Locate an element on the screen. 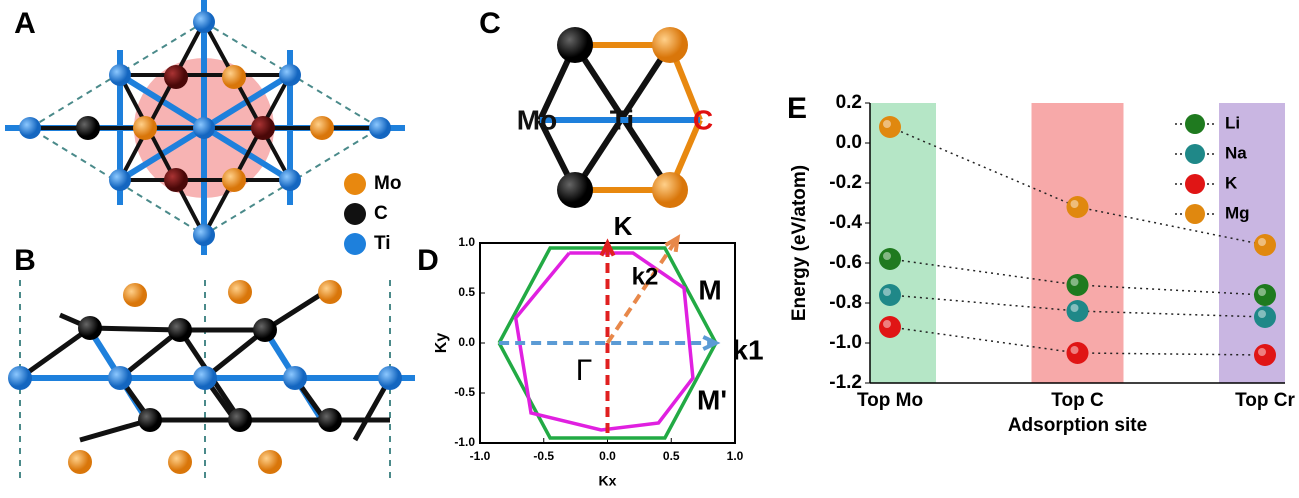 This screenshot has height=498, width=1299. y-axis-label: Ky is located at coordinates (441, 343).